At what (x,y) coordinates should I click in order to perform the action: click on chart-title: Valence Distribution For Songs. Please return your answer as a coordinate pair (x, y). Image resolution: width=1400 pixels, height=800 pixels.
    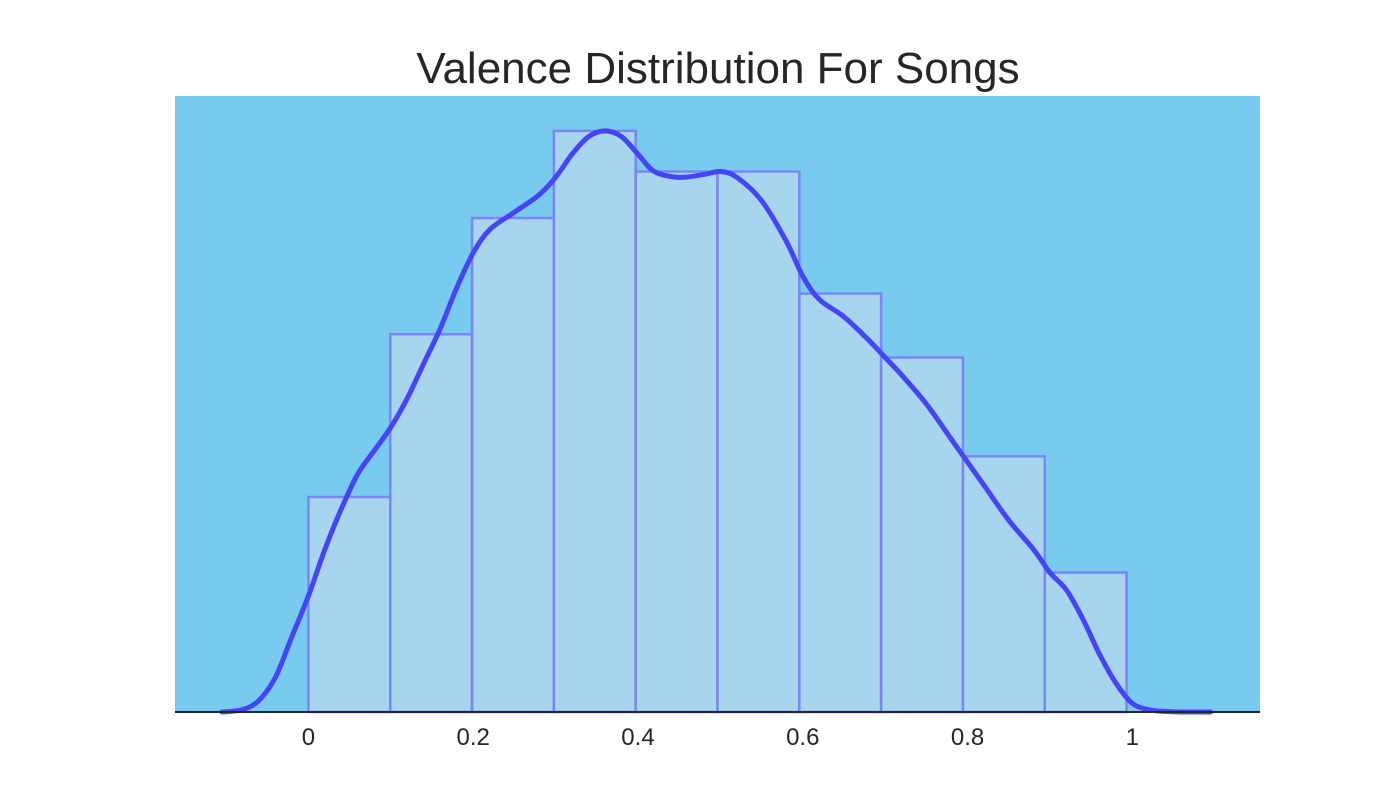
    Looking at the image, I should click on (718, 68).